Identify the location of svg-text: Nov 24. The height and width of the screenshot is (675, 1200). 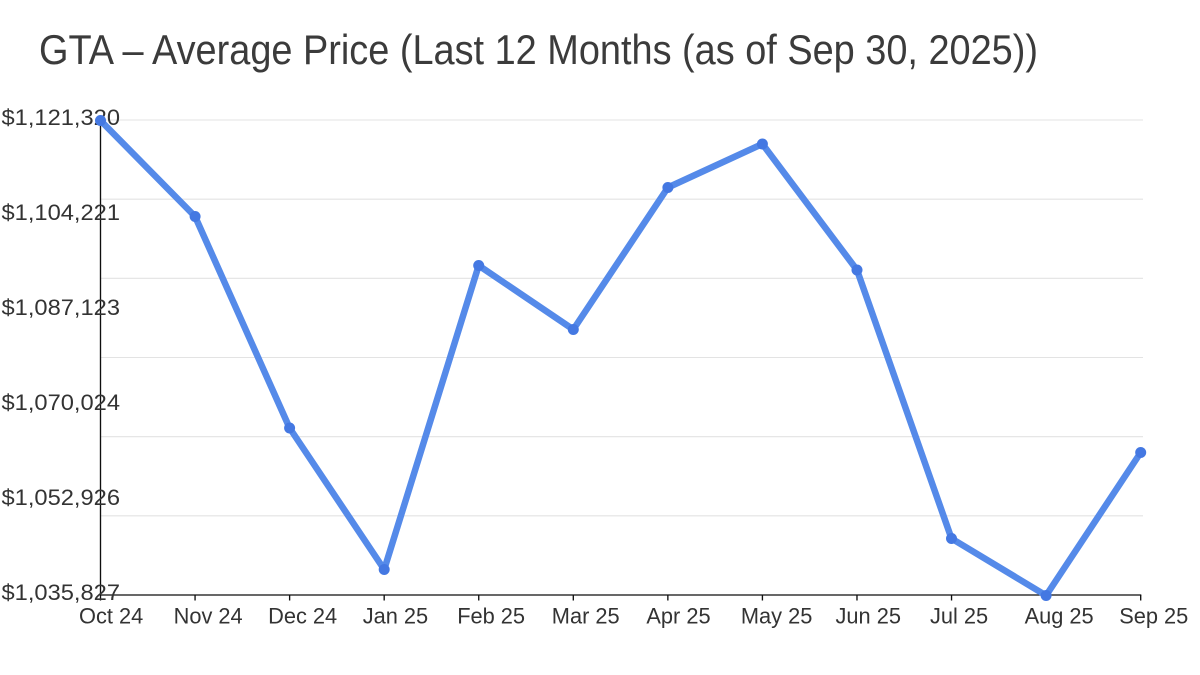
(208, 616).